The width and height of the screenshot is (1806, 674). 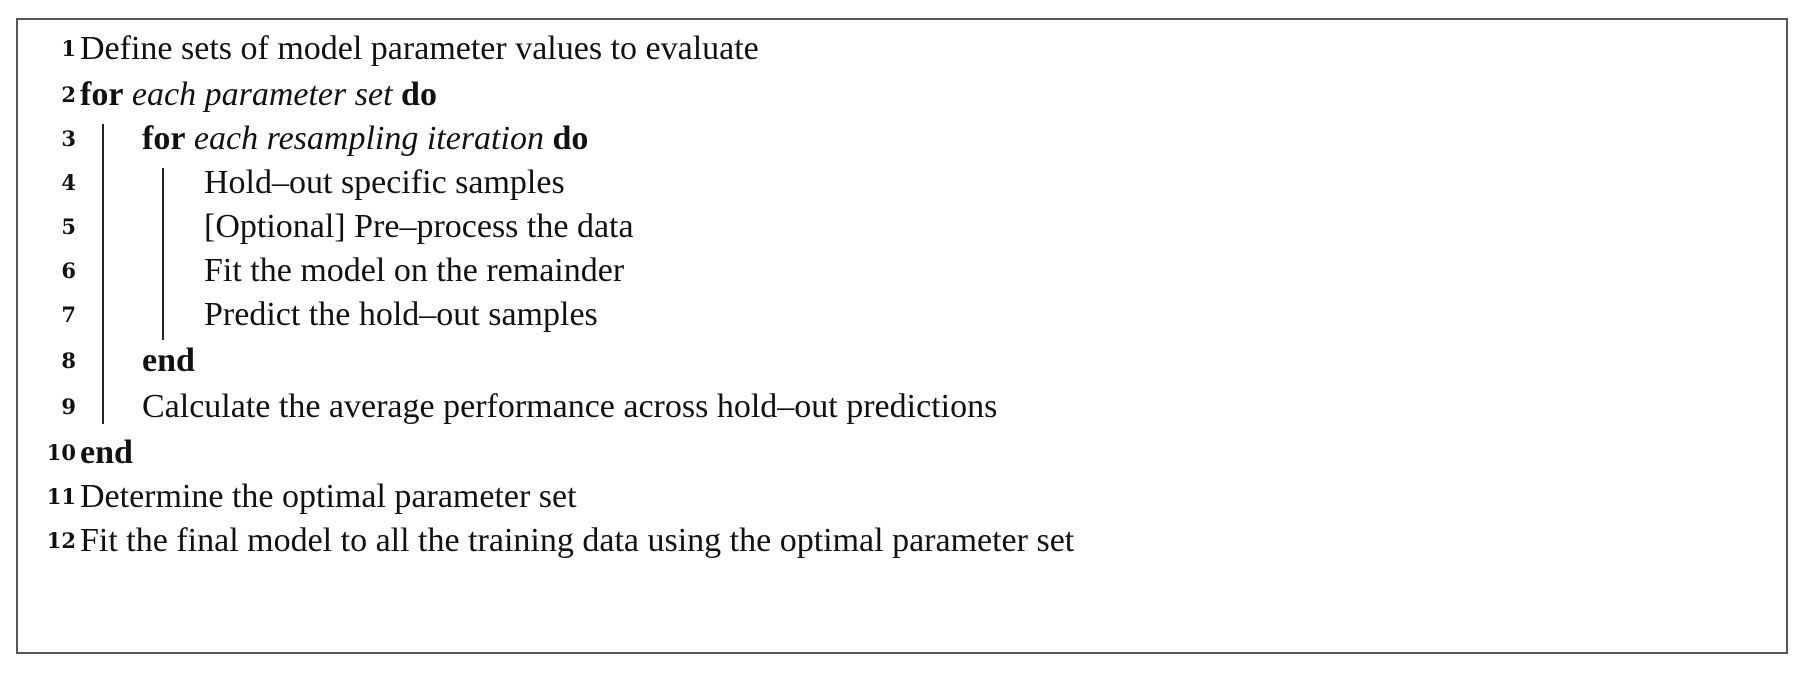 What do you see at coordinates (68, 48) in the screenshot?
I see `line-number: 1` at bounding box center [68, 48].